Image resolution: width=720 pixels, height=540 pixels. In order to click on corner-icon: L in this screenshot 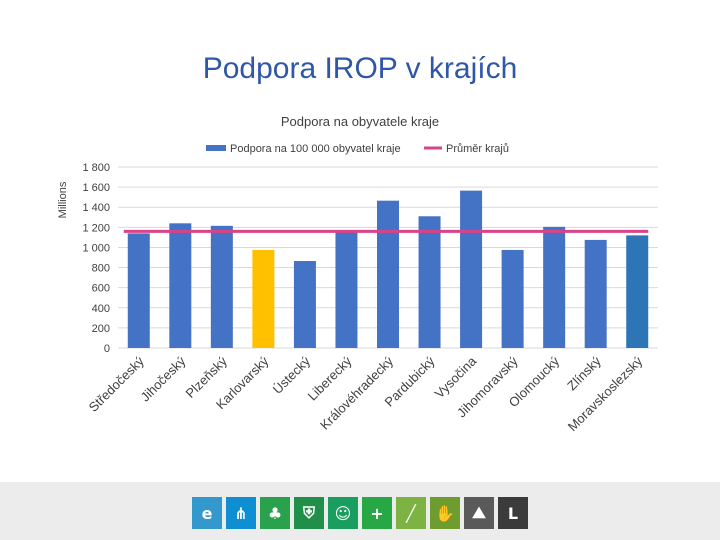, I will do `click(513, 513)`.